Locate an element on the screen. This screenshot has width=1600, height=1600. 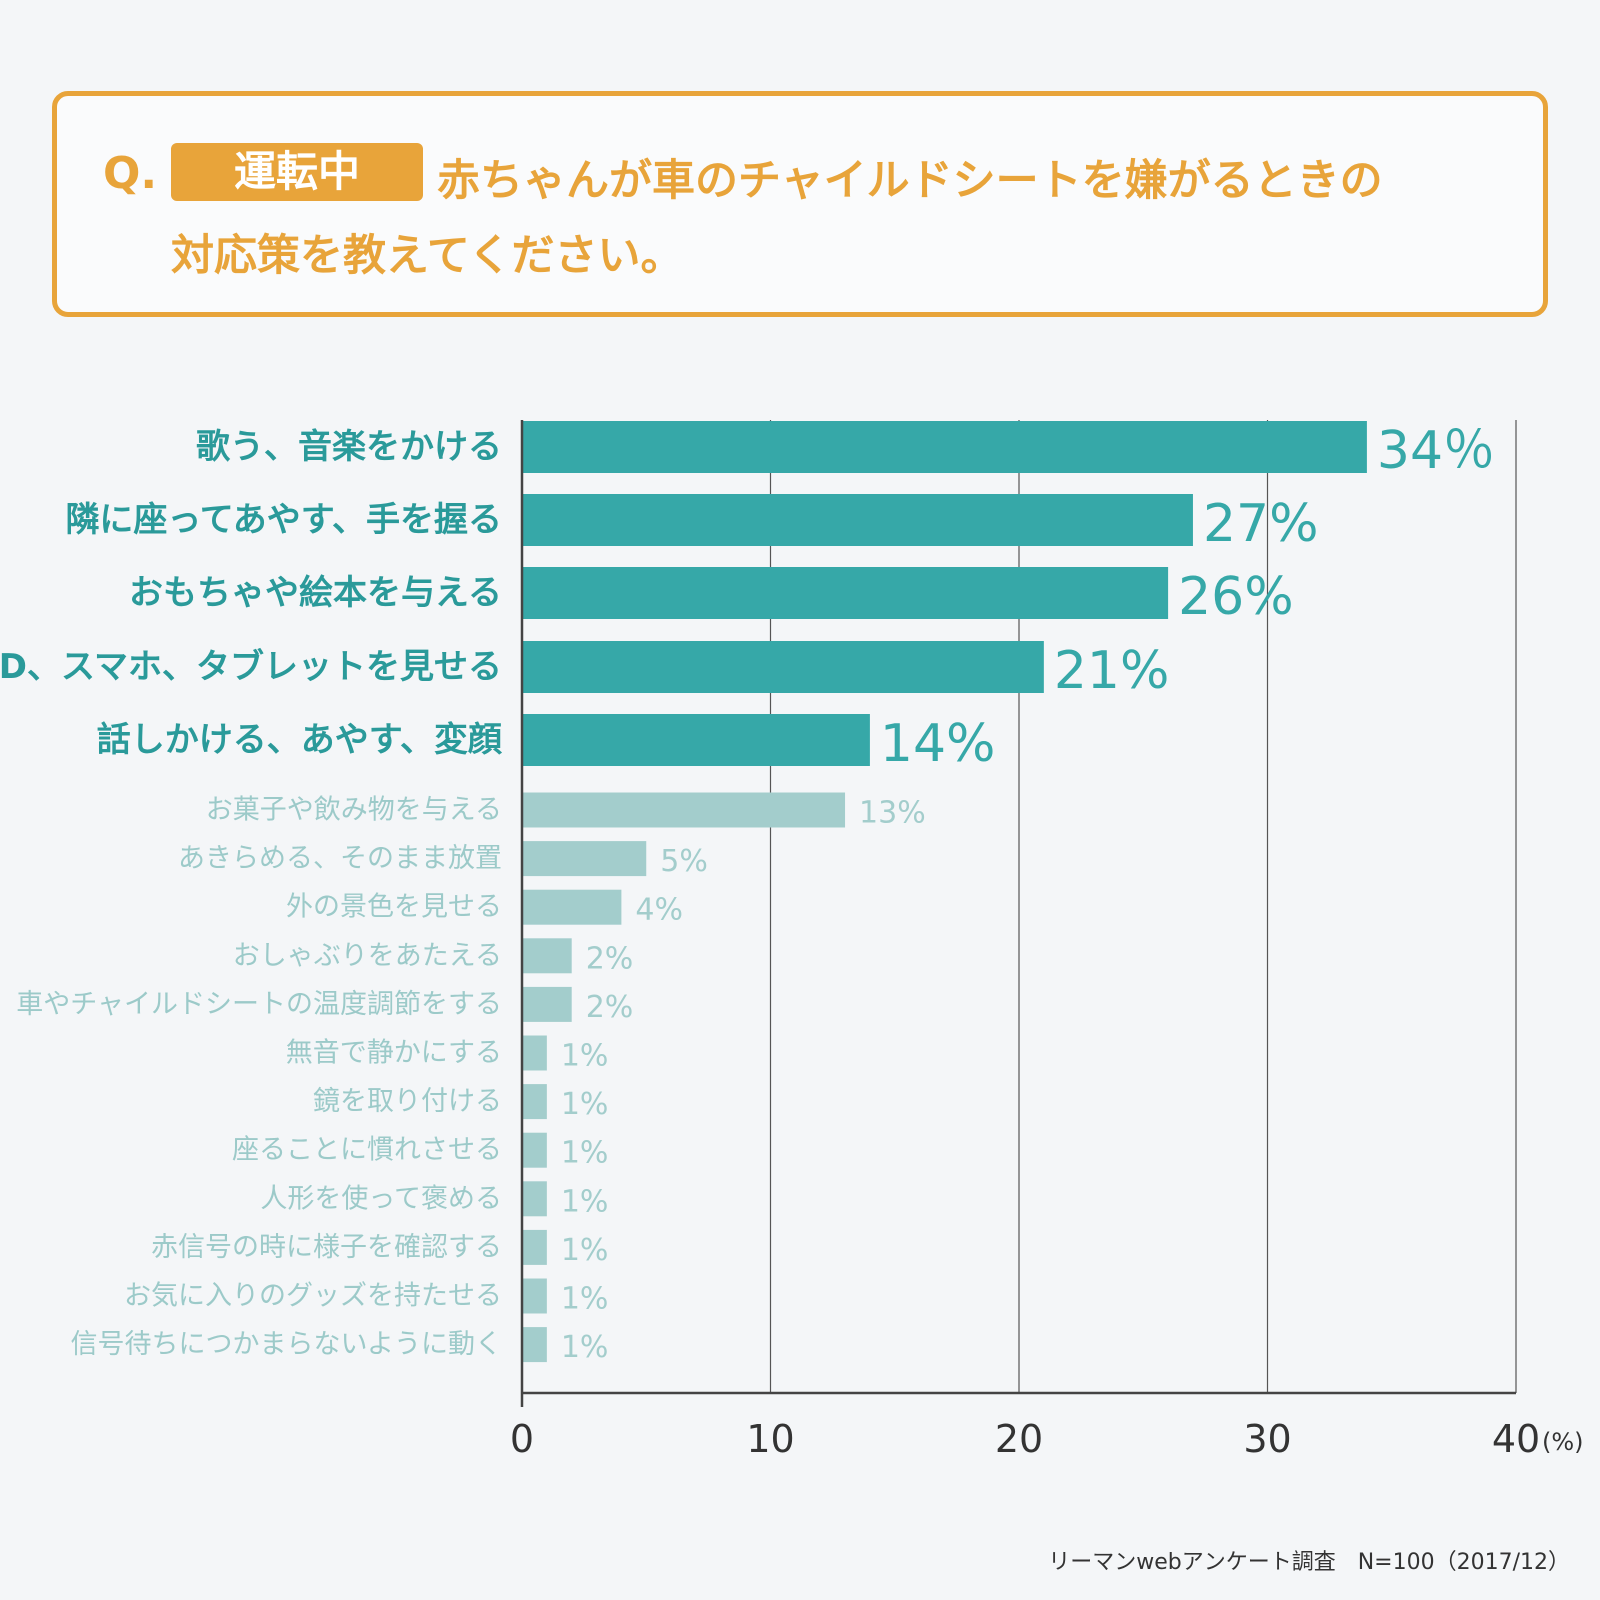
category-label: DVD、スマホ、タブレットを見せる is located at coordinates (251, 667).